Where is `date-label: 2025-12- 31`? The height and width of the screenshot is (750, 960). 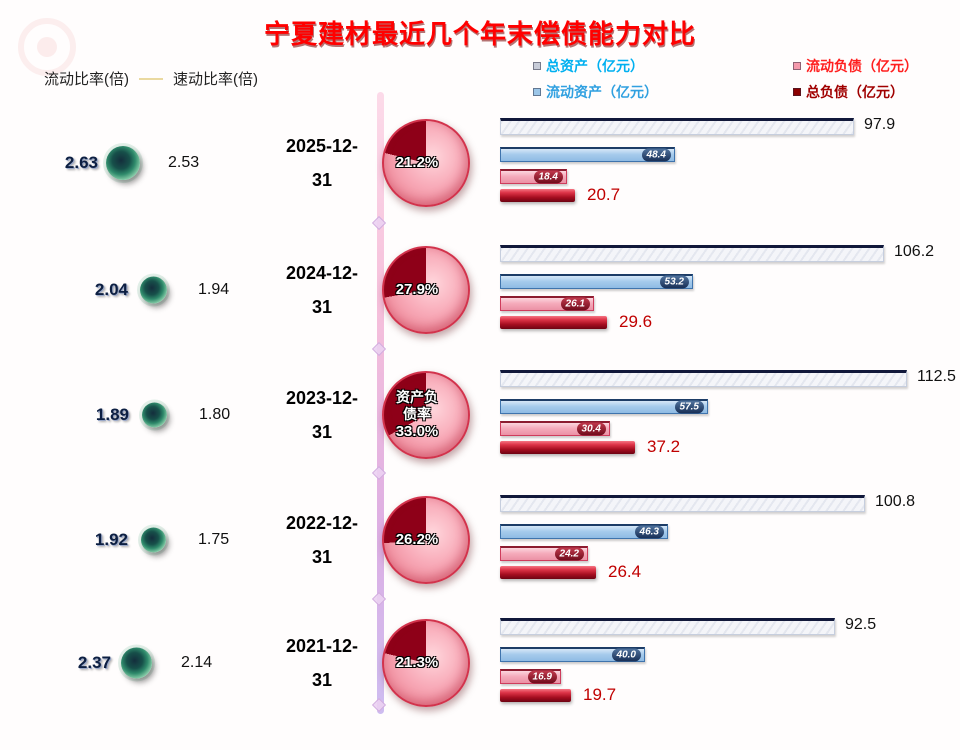
date-label: 2025-12- 31 is located at coordinates (322, 163).